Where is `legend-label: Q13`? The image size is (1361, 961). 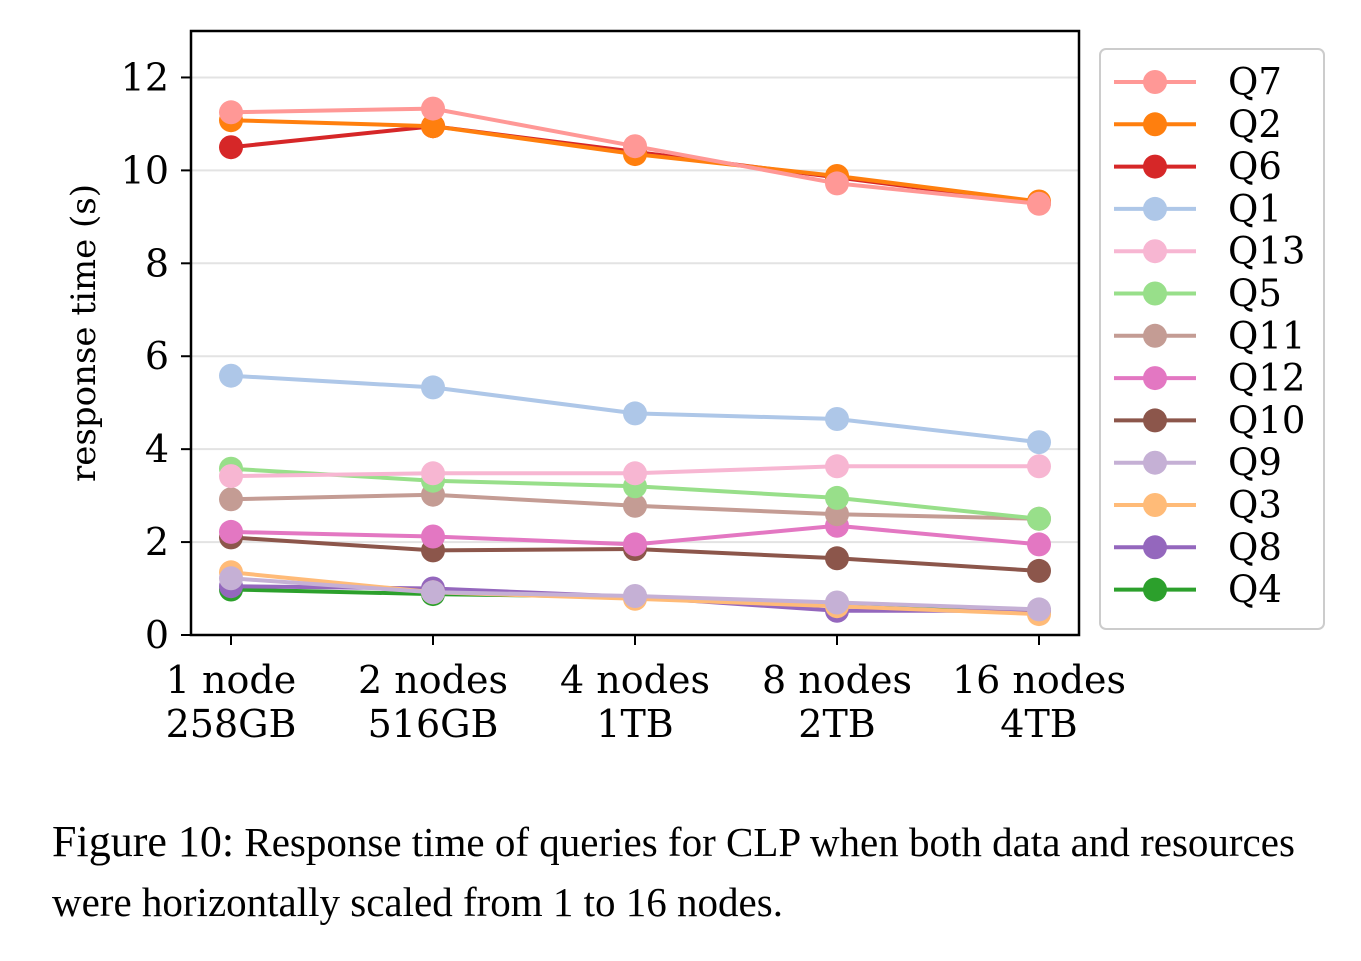
legend-label: Q13 is located at coordinates (1266, 251).